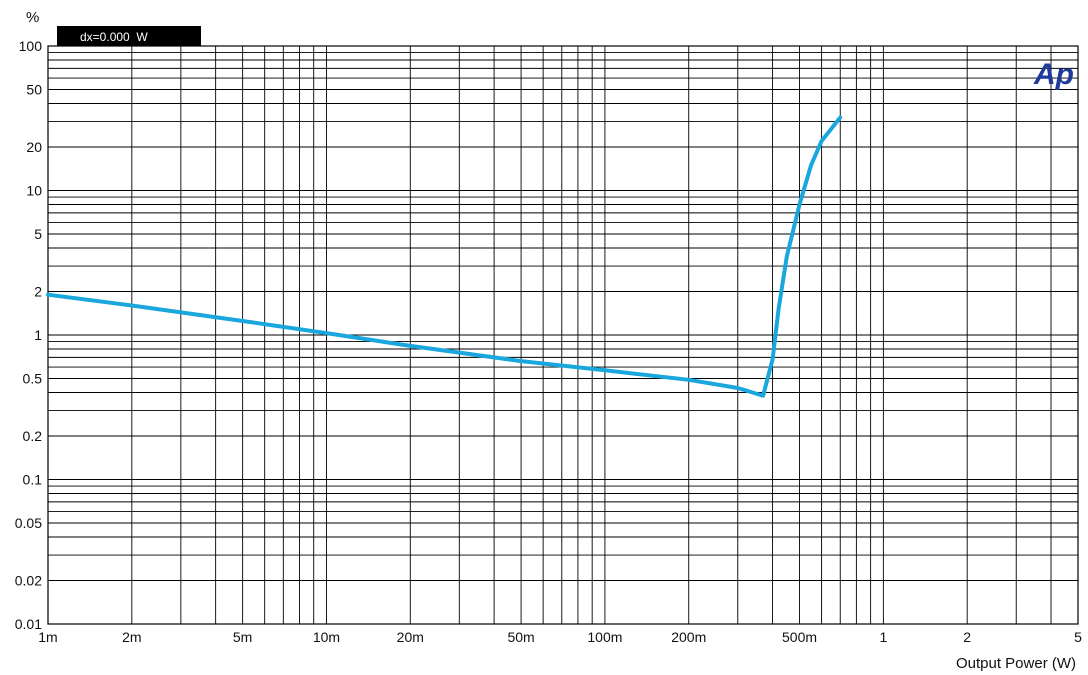 This screenshot has width=1088, height=675. Describe the element at coordinates (967, 637) in the screenshot. I see `x-tick-label: 2` at that location.